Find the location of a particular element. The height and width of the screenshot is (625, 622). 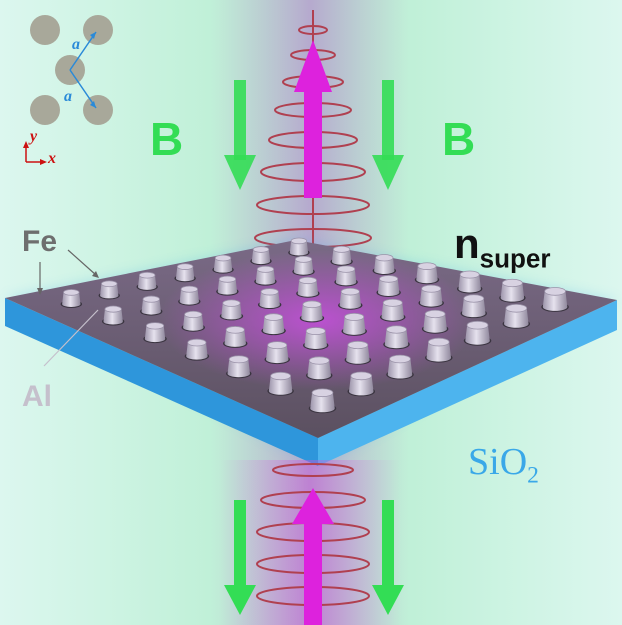

refractive-index-label: nsuper is located at coordinates (502, 247).